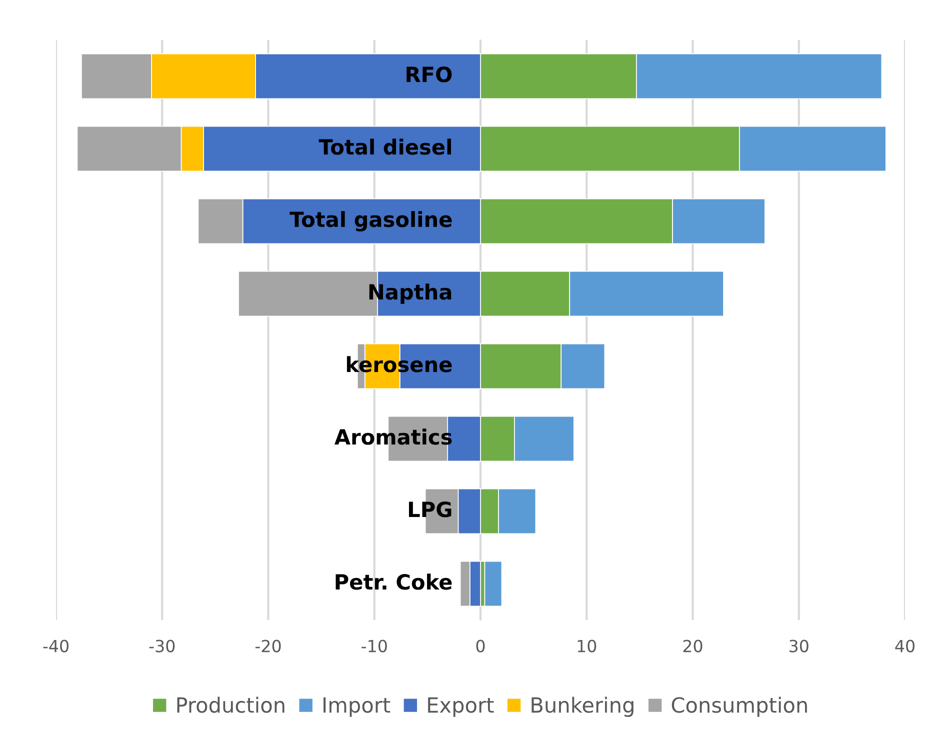  I want to click on x-tick-label: 20, so click(692, 646).